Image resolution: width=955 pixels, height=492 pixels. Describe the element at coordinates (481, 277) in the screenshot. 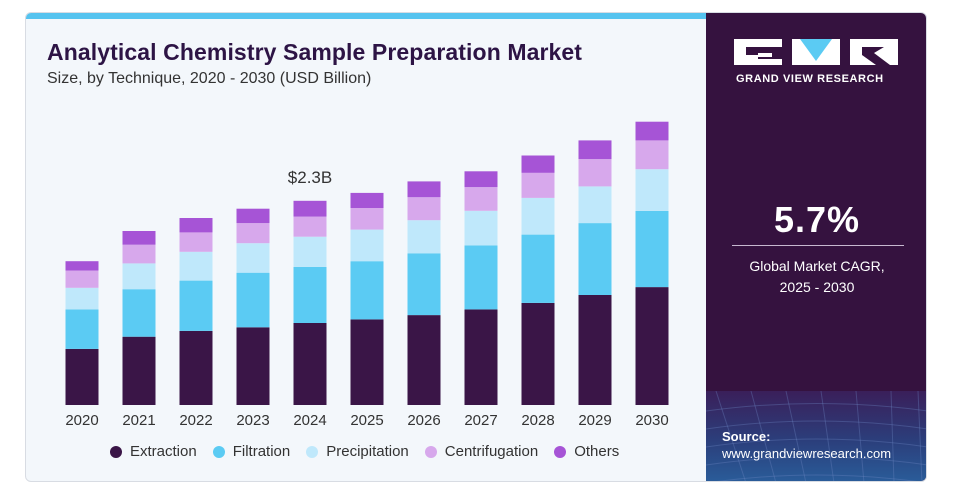

I see `bar-segment-filtration-2027` at that location.